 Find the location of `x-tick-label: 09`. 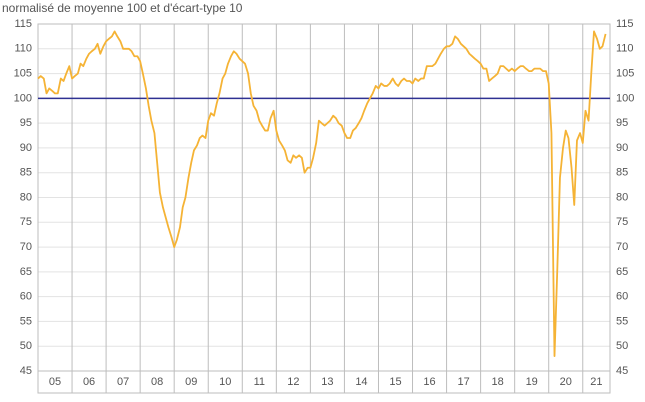

x-tick-label: 09 is located at coordinates (191, 382).